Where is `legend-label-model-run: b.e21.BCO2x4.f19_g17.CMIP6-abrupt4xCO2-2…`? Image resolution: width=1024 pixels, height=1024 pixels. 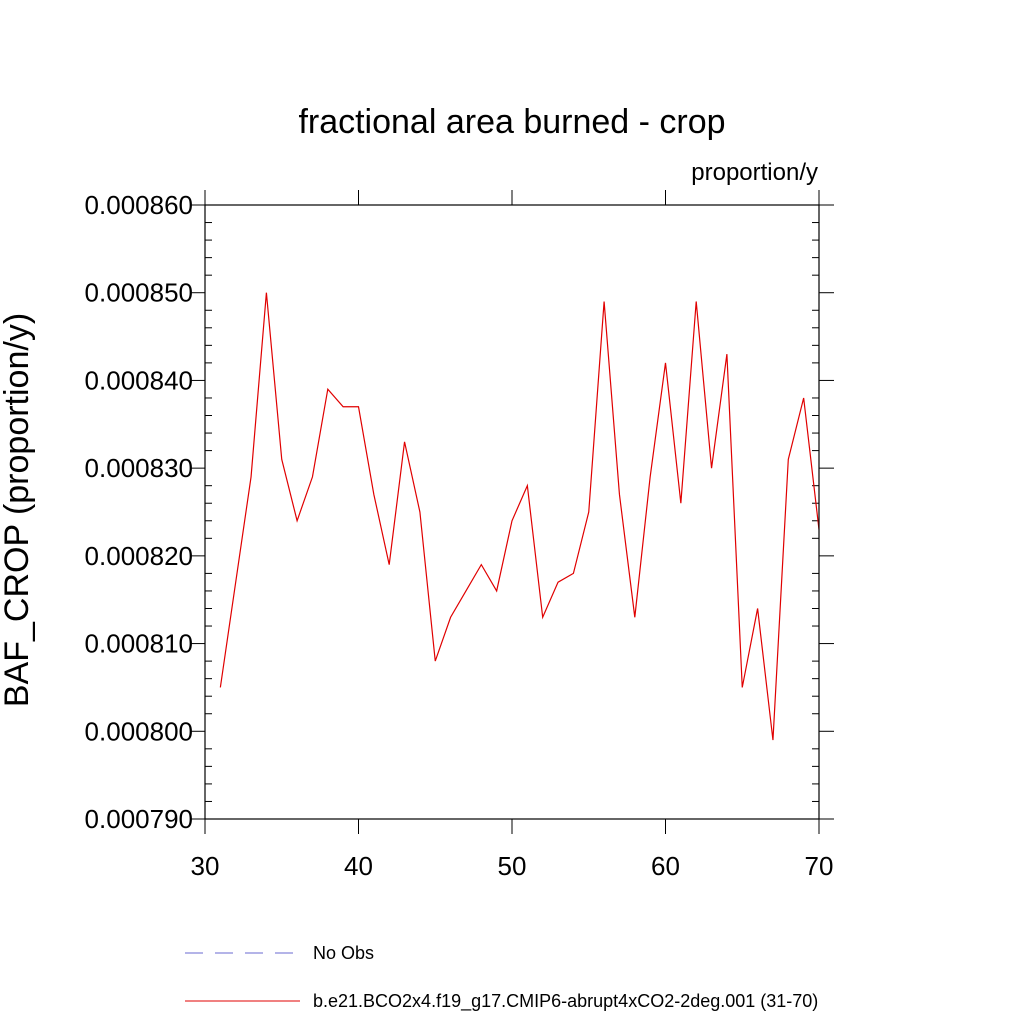
legend-label-model-run: b.e21.BCO2x4.f19_g17.CMIP6-abrupt4xCO2-2… is located at coordinates (565, 1001).